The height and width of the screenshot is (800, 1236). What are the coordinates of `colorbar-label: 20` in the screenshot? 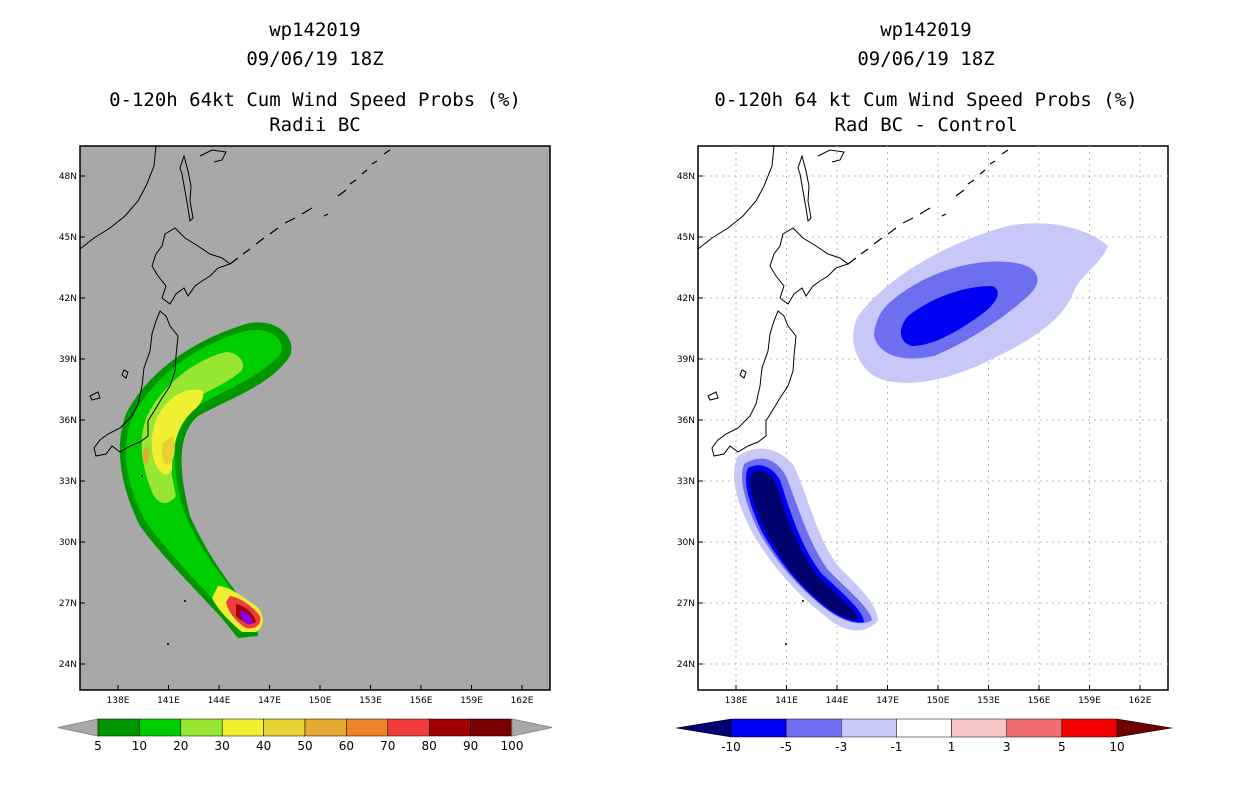 It's located at (180, 746).